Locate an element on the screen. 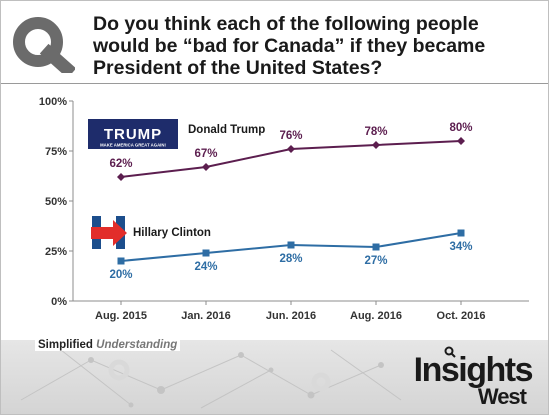  trump-logo-text: TRUMP is located at coordinates (133, 134).